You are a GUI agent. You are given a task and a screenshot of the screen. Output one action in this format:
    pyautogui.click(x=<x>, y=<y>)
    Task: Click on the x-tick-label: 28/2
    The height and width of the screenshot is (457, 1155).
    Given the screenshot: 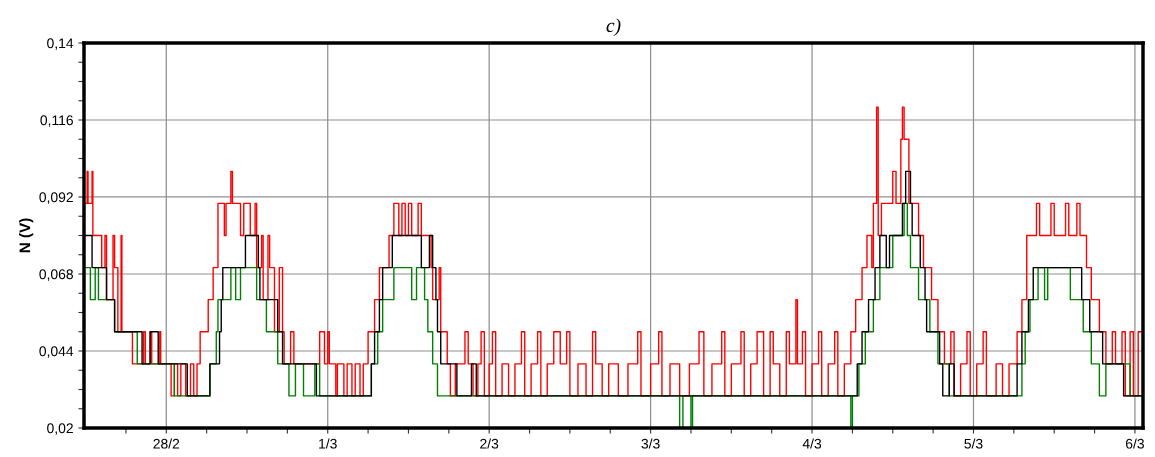 What is the action you would take?
    pyautogui.click(x=166, y=443)
    